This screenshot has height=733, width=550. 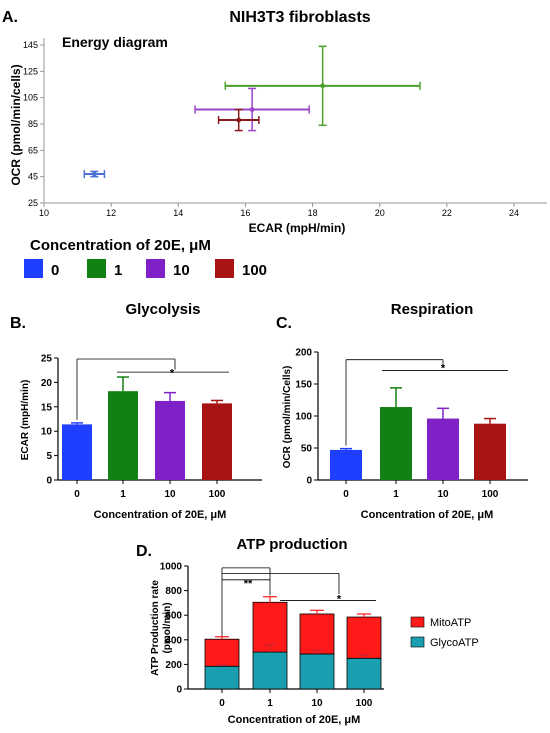 What do you see at coordinates (417, 622) in the screenshot?
I see `legend-swatch-mitoatp` at bounding box center [417, 622].